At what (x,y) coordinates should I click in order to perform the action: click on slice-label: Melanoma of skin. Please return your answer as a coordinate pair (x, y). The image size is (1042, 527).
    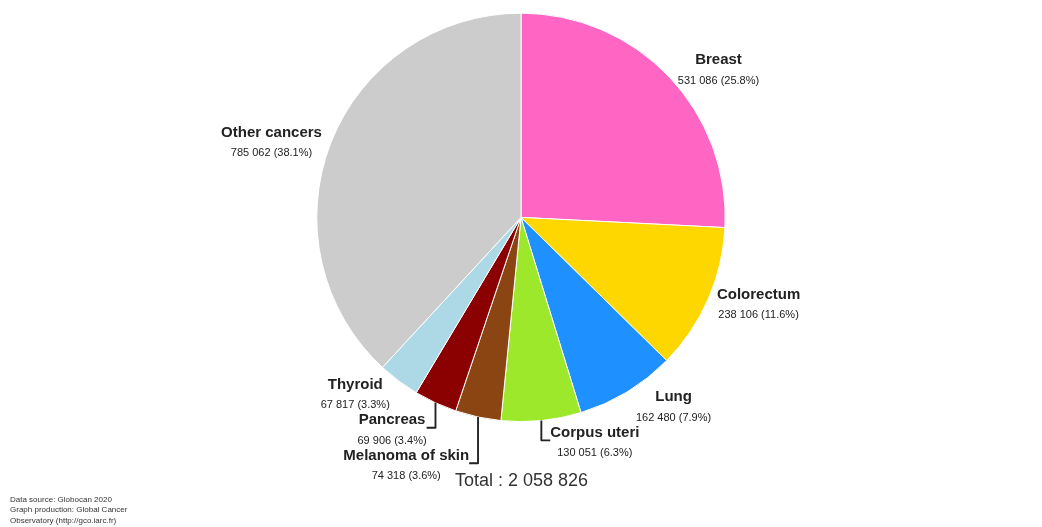
    Looking at the image, I should click on (406, 454).